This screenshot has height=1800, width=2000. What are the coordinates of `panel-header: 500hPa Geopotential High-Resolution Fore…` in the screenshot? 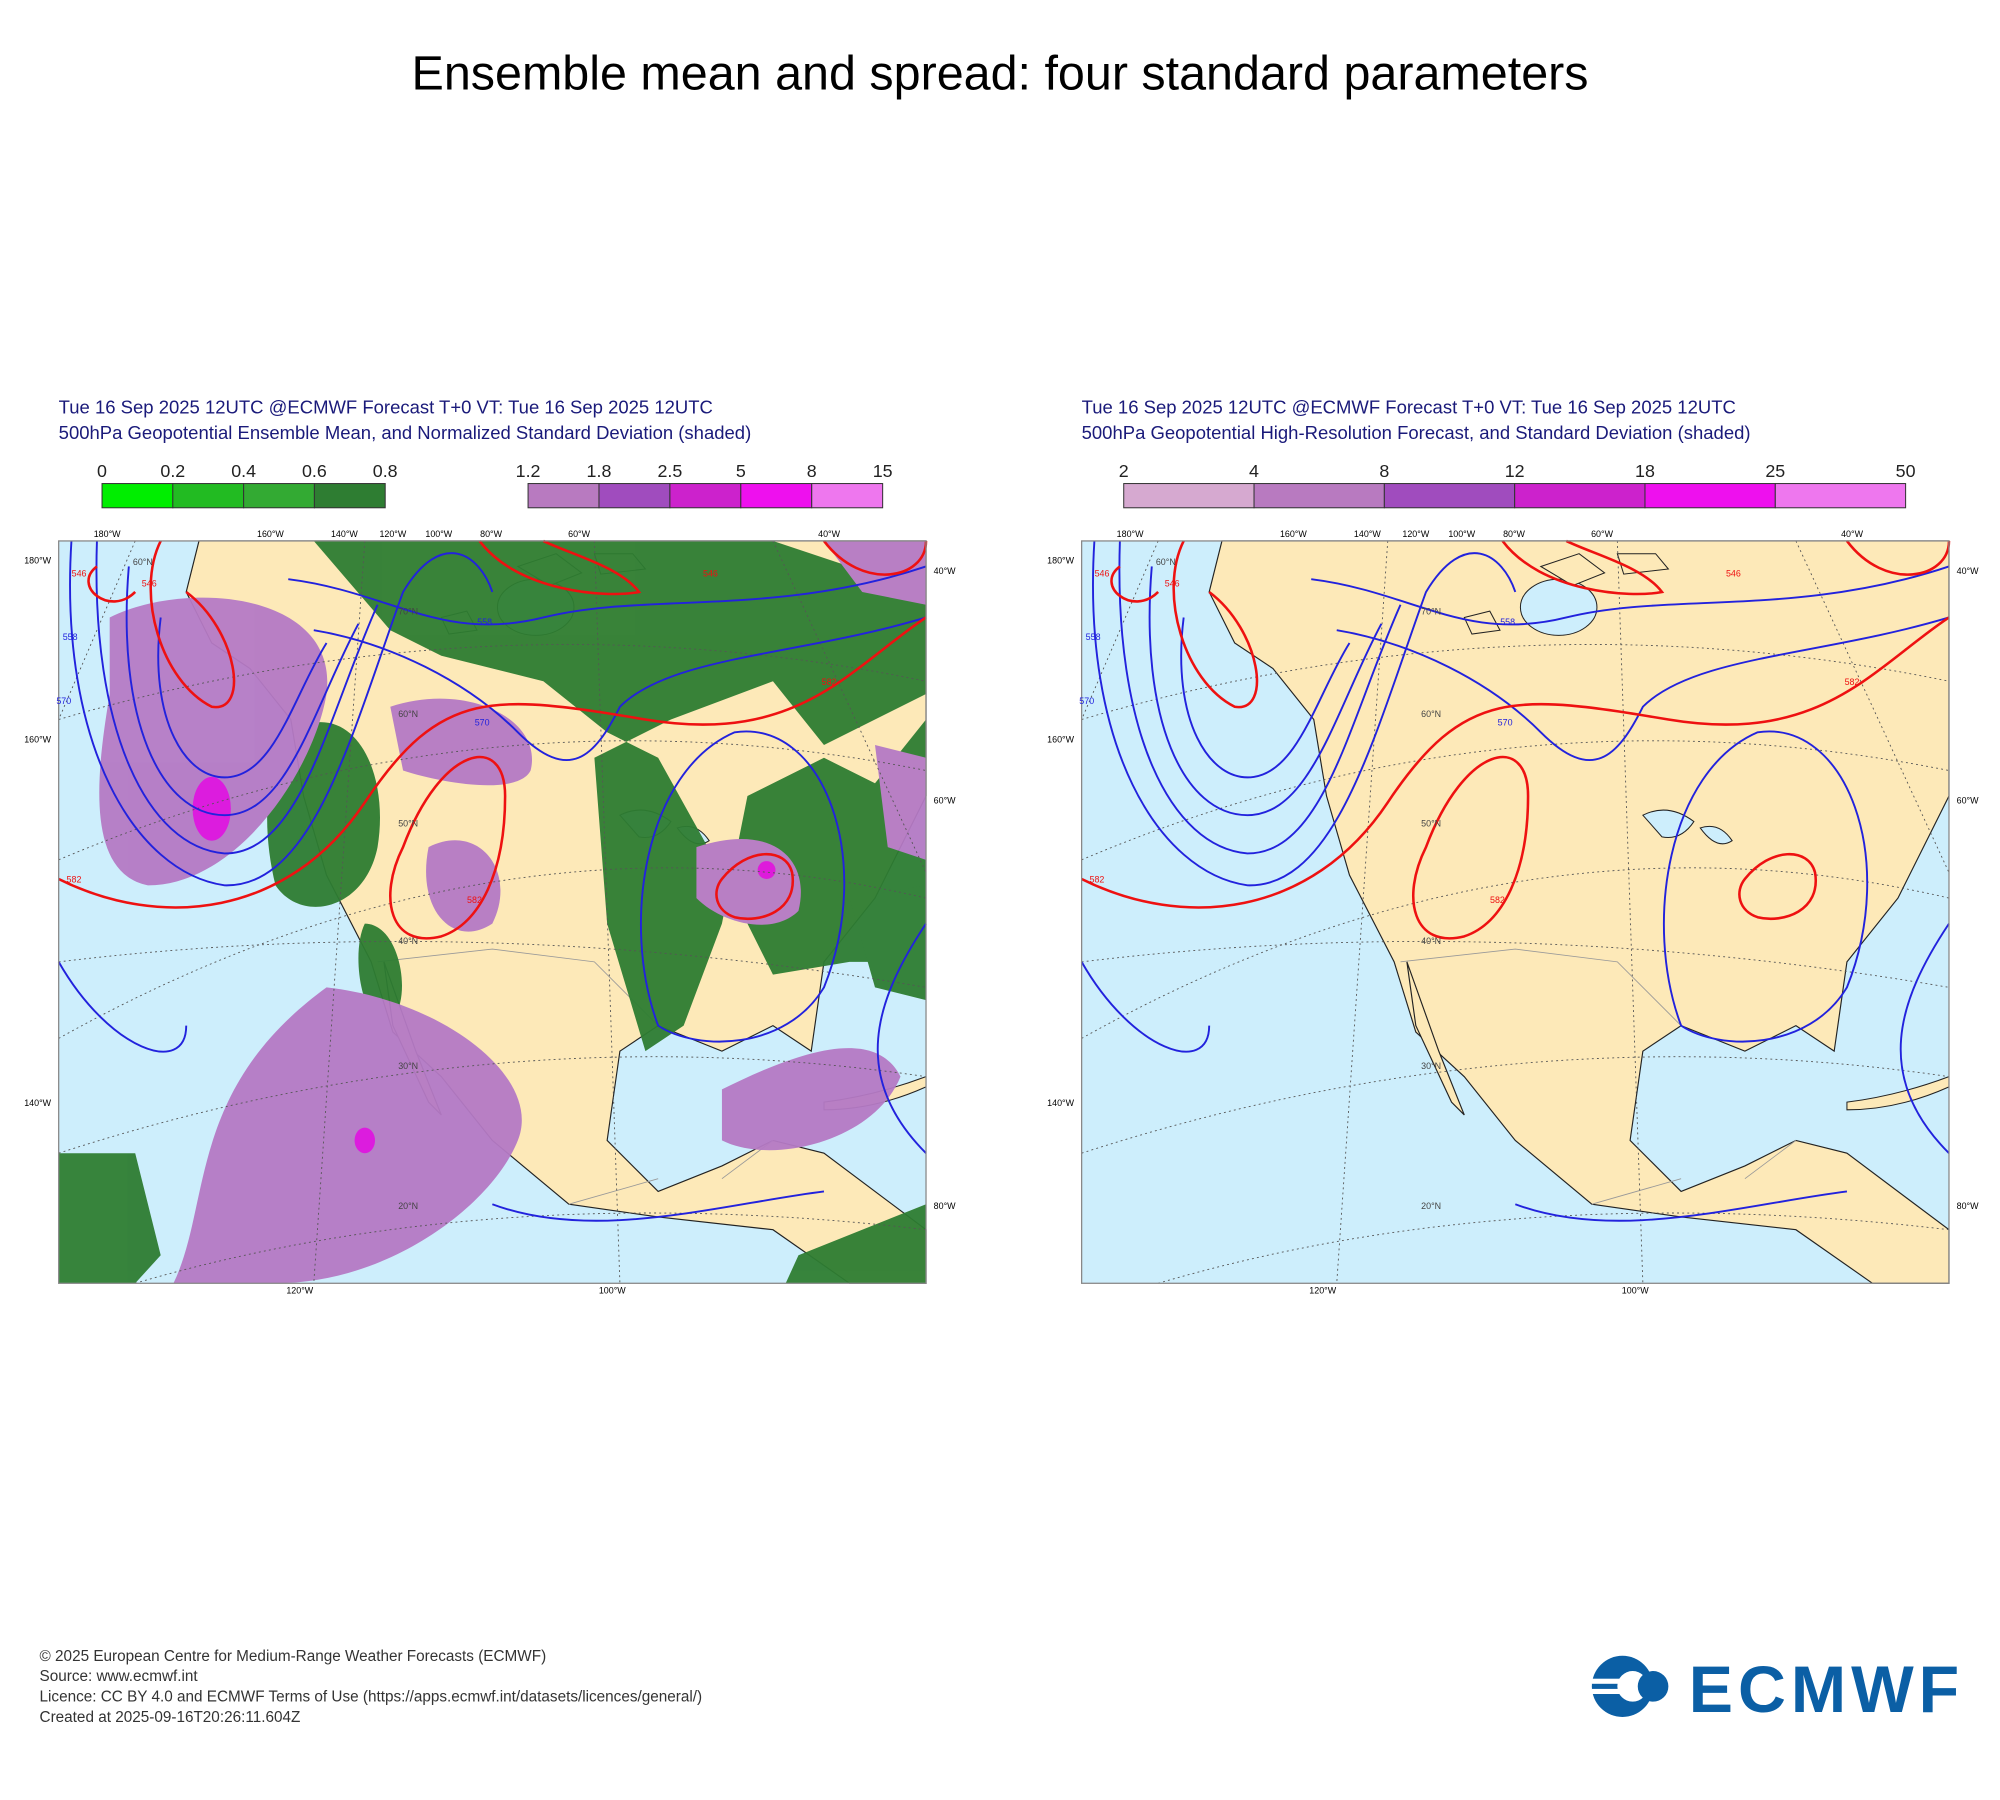 It's located at (1416, 432).